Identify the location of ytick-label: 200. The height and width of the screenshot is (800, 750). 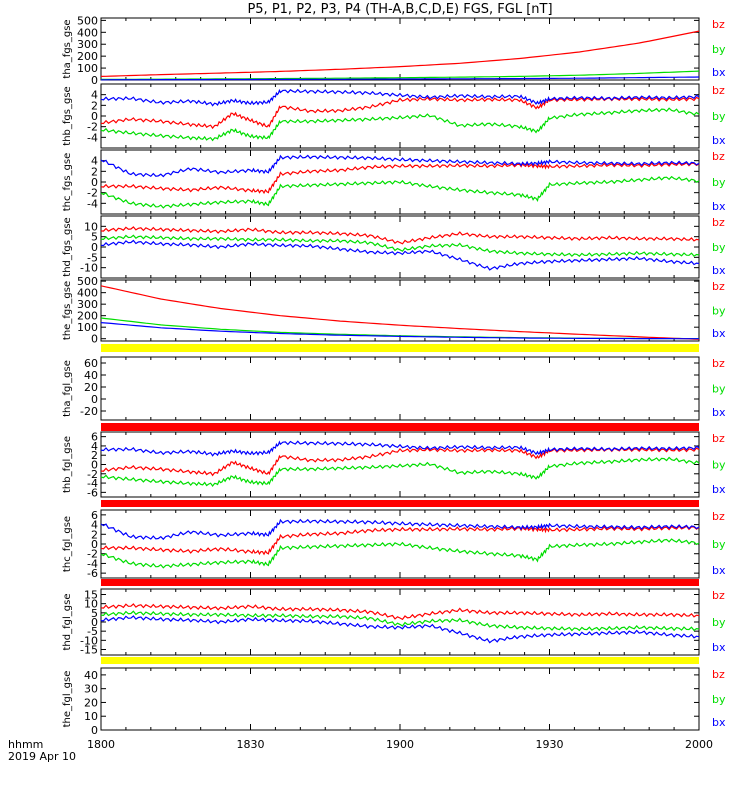
(87, 316).